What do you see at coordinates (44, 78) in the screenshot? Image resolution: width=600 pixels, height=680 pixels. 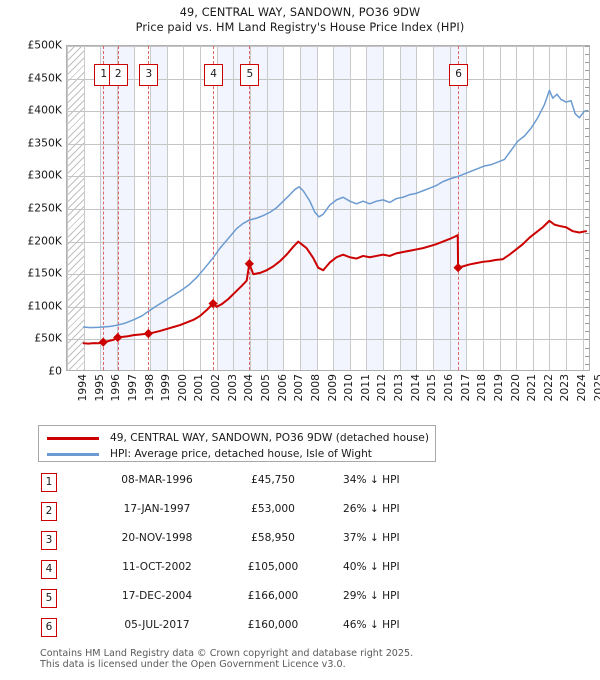 I see `y-axis-tick-label: £450K` at bounding box center [44, 78].